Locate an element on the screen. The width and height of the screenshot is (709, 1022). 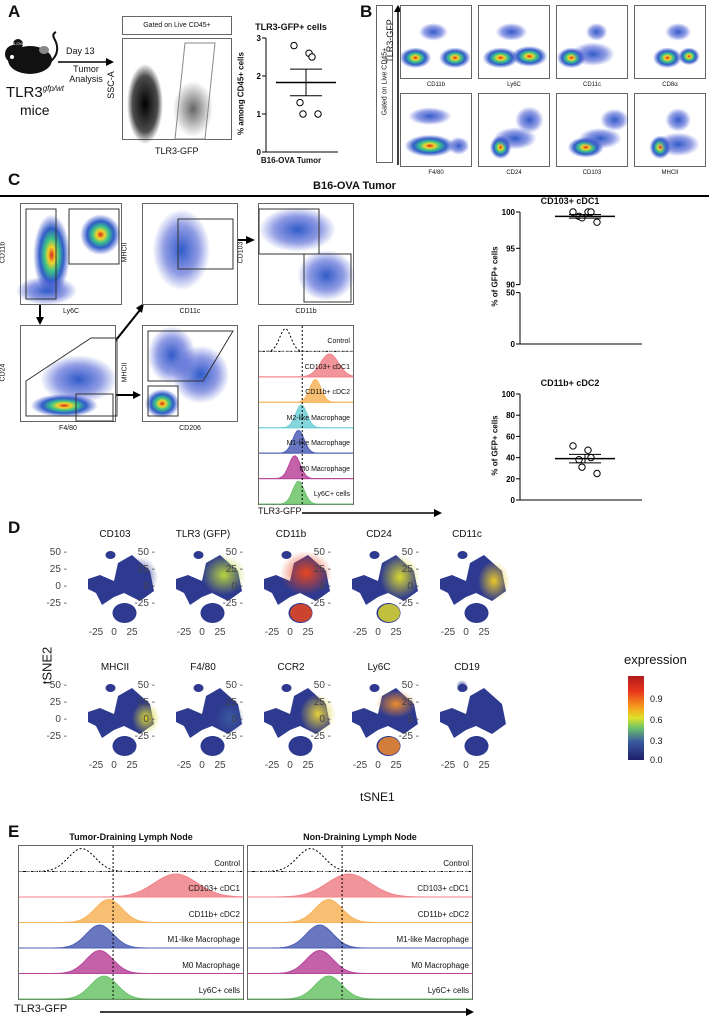
b-plot-label: CD24 is located at coordinates (514, 173).